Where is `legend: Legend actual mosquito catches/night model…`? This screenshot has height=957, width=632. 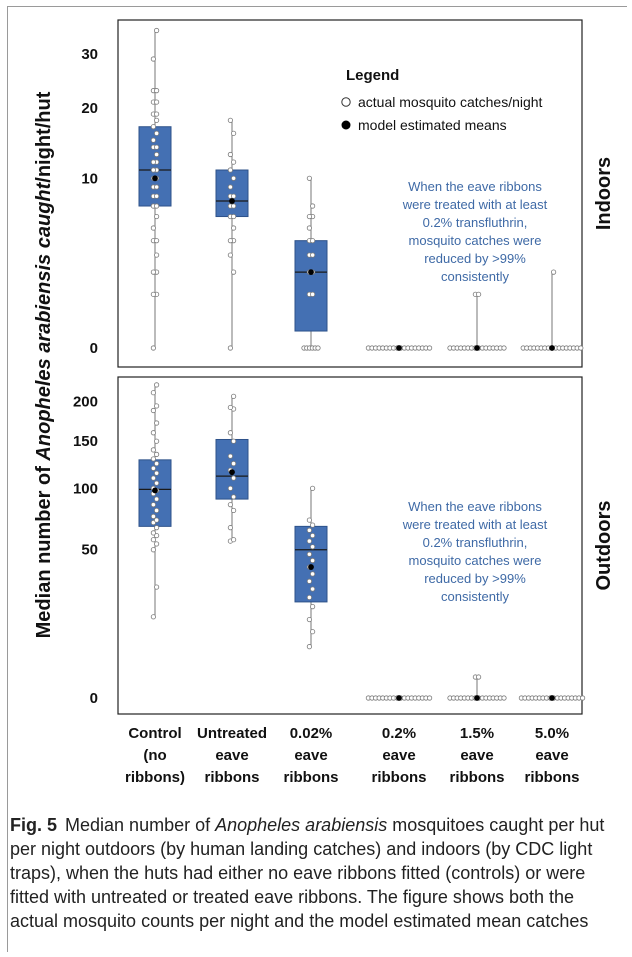 legend: Legend actual mosquito catches/night model… is located at coordinates (442, 100).